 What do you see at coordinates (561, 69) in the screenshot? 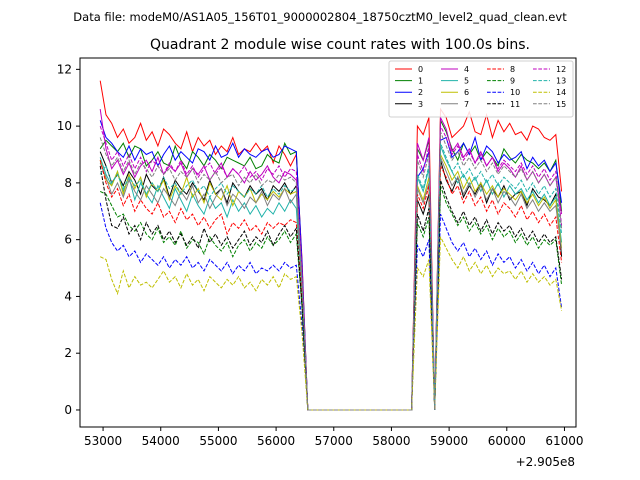
I see `legend-label-12: 12` at bounding box center [561, 69].